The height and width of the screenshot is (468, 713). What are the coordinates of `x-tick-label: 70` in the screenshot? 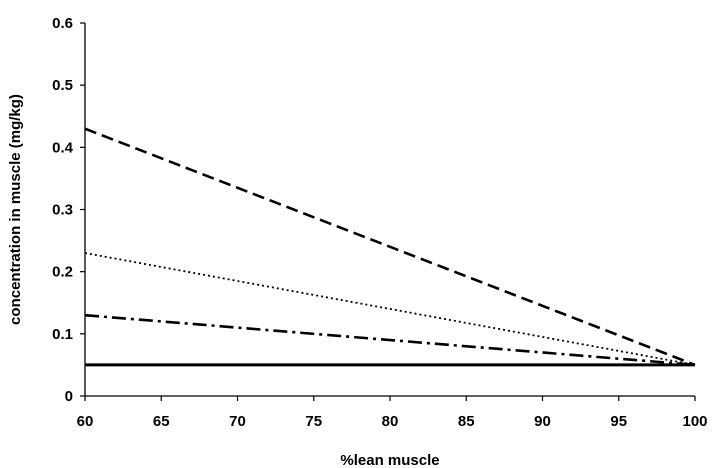 It's located at (237, 421).